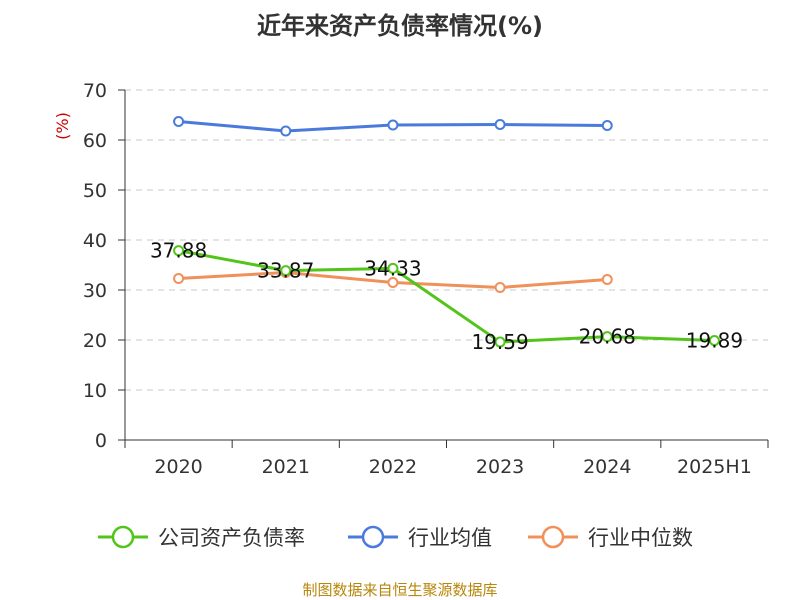 The image size is (800, 600). I want to click on chart-title: 近年来资产负债率情况(%), so click(400, 26).